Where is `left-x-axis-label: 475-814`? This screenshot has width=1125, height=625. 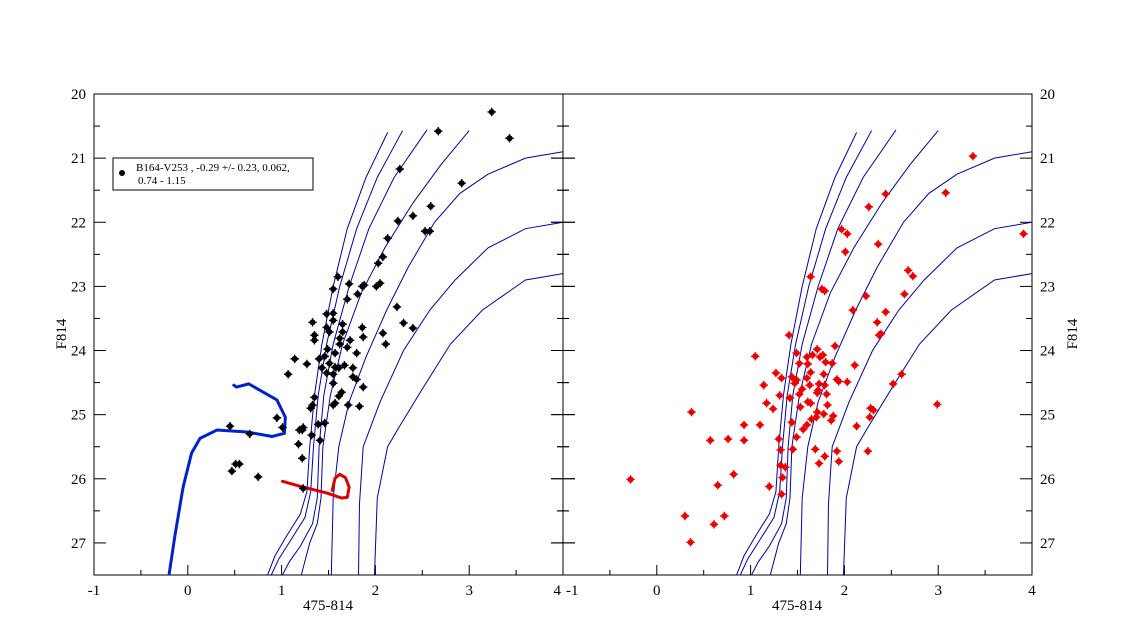
left-x-axis-label: 475-814 is located at coordinates (328, 606).